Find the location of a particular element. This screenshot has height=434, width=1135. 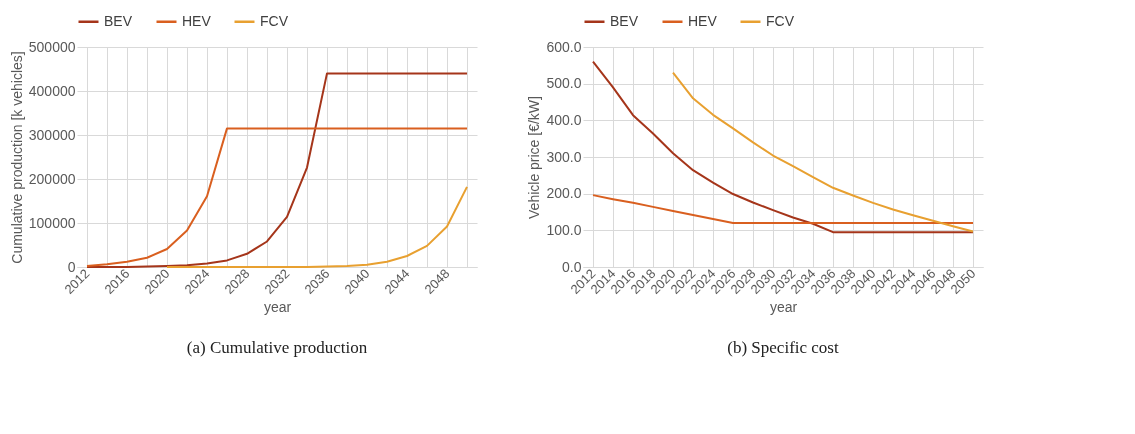

y-tick-label: 600.0 is located at coordinates (564, 46).